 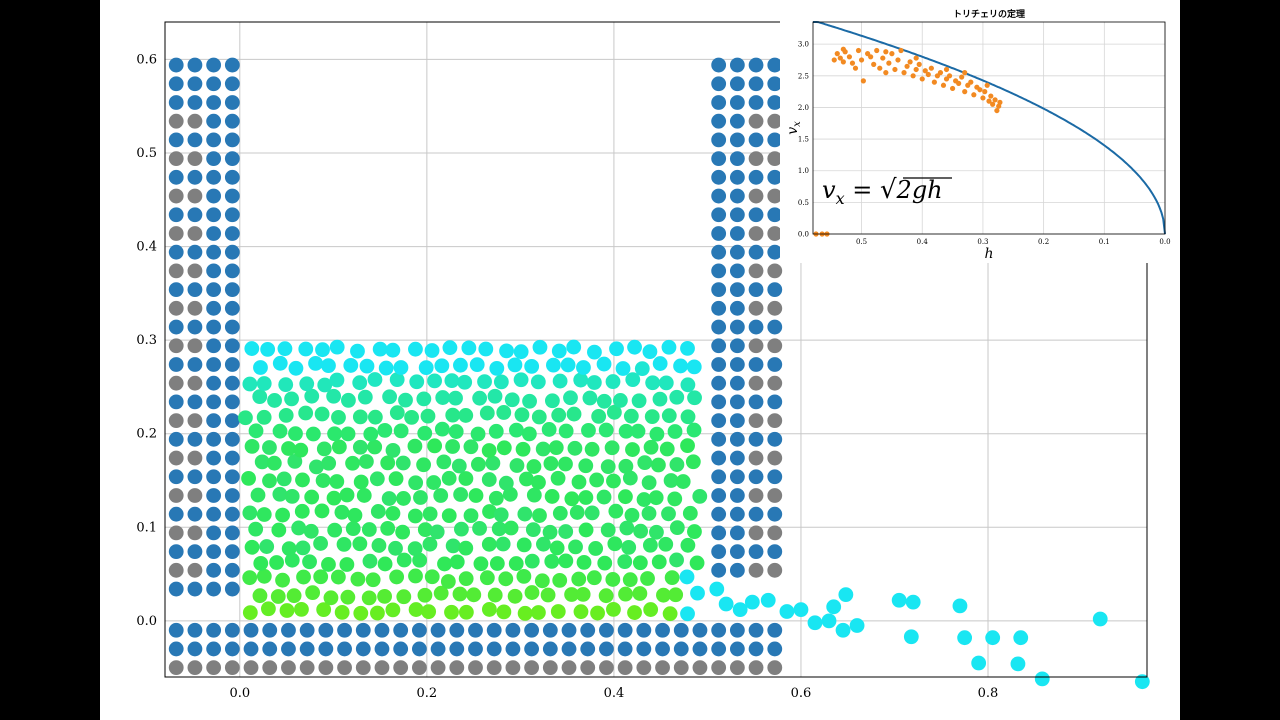 What do you see at coordinates (146, 340) in the screenshot?
I see `y-tick-label: 0.3` at bounding box center [146, 340].